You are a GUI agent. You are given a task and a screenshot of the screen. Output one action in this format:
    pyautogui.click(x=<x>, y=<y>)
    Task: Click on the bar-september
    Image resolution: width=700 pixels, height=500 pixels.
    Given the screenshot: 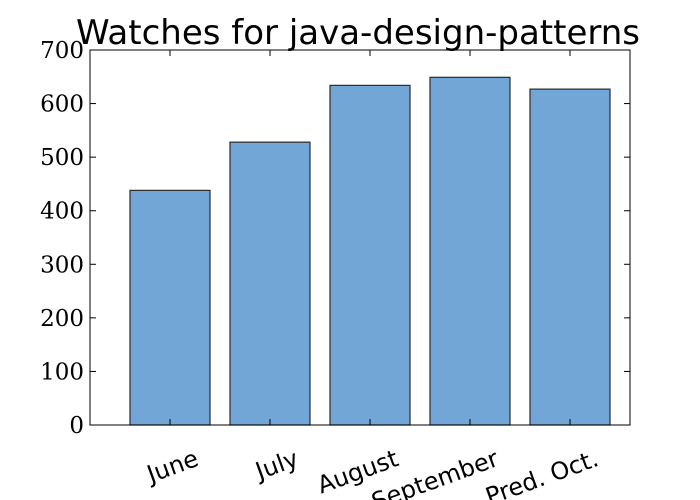 What is the action you would take?
    pyautogui.click(x=470, y=251)
    